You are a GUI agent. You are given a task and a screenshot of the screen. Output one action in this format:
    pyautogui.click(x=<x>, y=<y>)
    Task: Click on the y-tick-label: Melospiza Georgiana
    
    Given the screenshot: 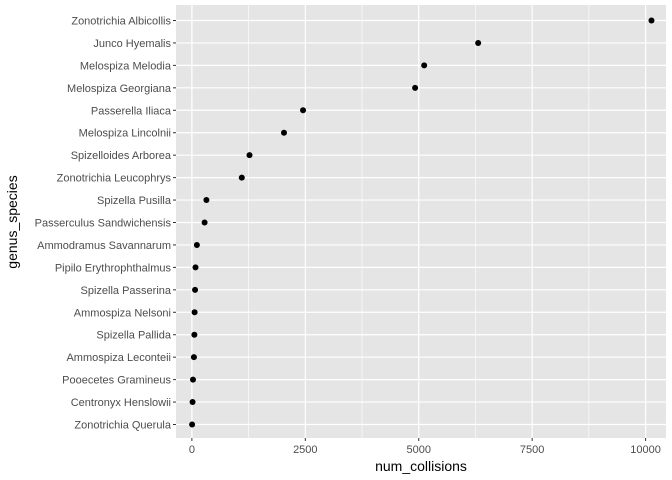 What is the action you would take?
    pyautogui.click(x=119, y=89)
    